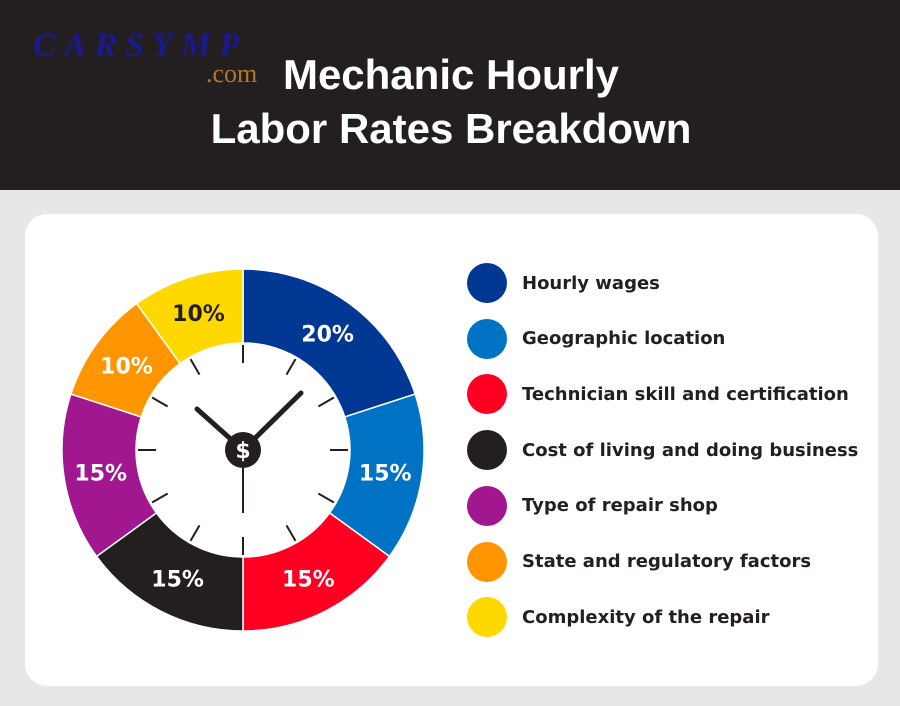 The height and width of the screenshot is (706, 900). I want to click on legend-item: Hourly wages, so click(667, 283).